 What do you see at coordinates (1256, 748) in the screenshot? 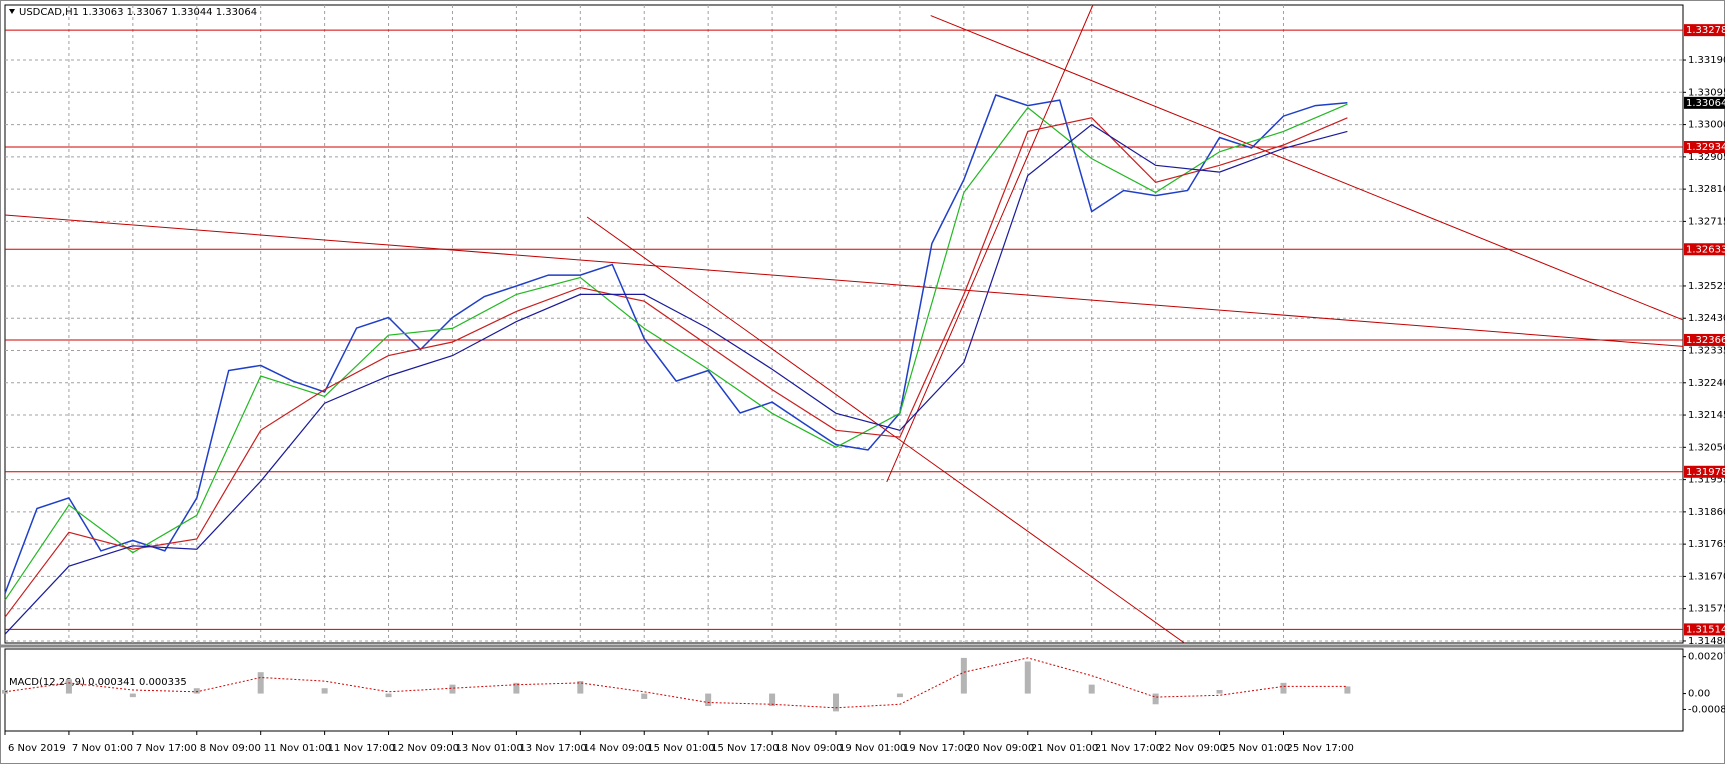
I see `x-tick-label: 25 Nov 01:00` at bounding box center [1256, 748].